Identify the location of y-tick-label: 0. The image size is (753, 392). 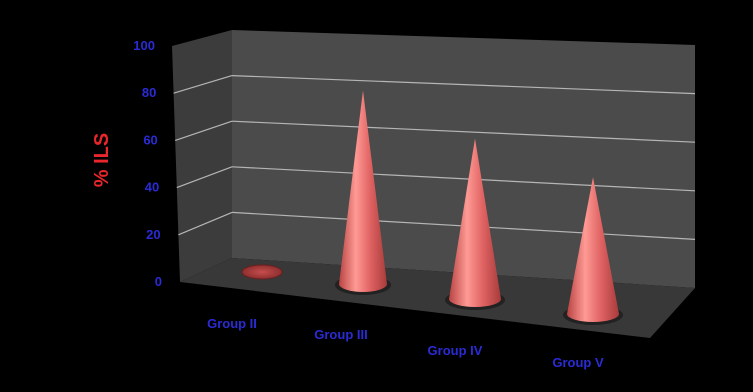
(158, 281).